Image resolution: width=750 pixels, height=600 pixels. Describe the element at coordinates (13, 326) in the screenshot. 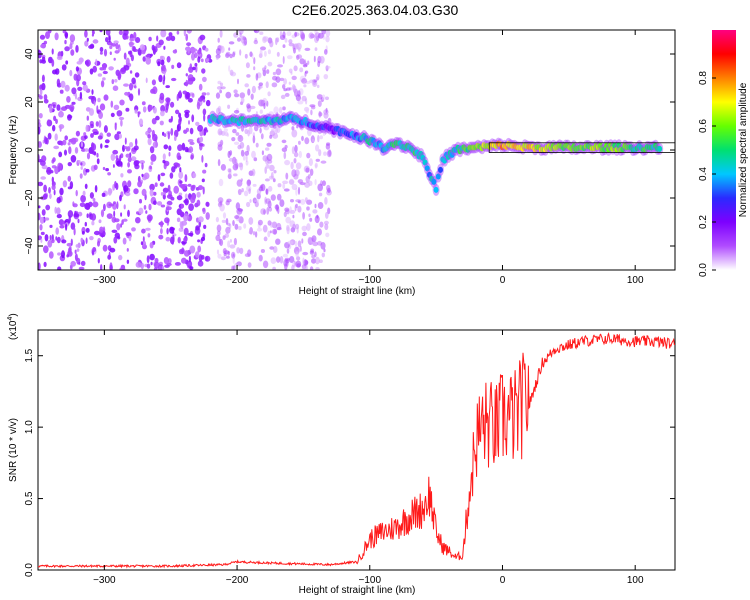

I see `snr-y-multiplier: (x104)` at that location.